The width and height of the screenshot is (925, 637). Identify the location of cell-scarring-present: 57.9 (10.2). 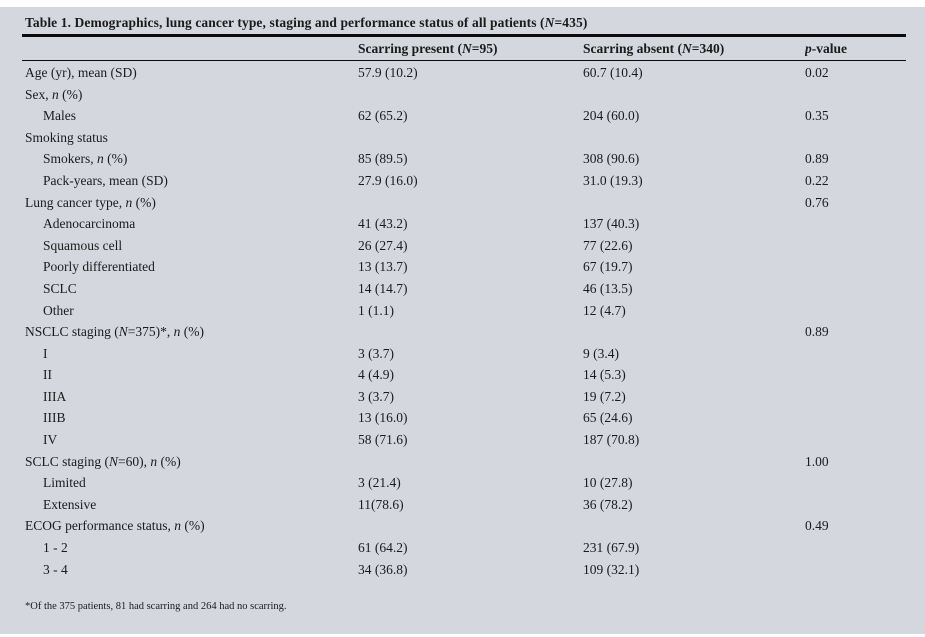
(388, 72).